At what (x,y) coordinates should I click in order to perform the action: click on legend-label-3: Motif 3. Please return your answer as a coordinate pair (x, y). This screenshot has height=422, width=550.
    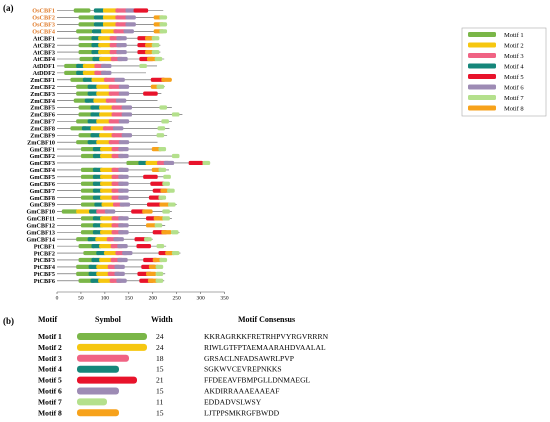
    Looking at the image, I should click on (514, 56).